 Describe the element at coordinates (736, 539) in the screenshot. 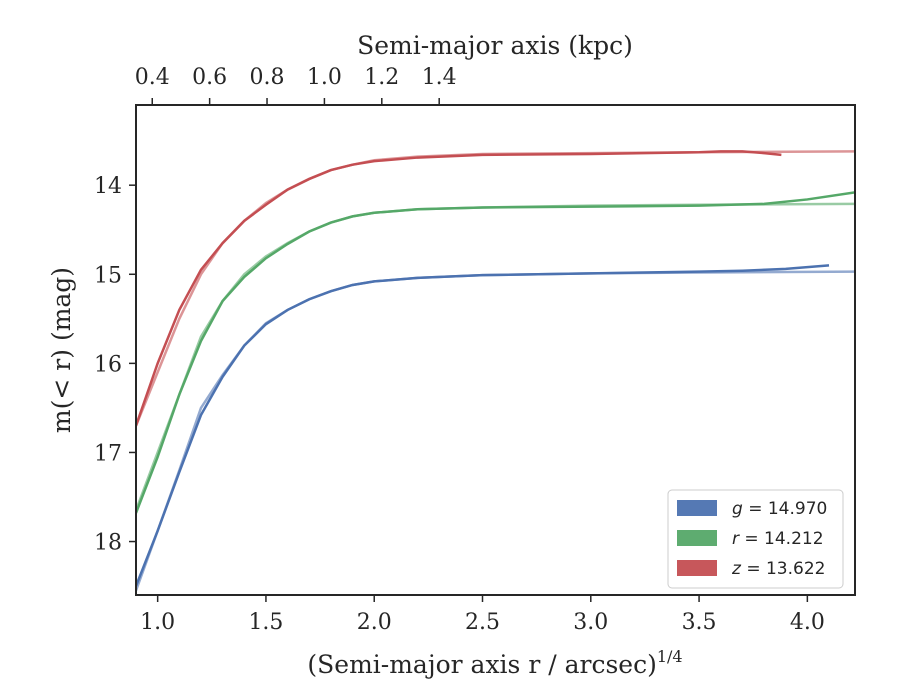

I see `legend-band: r` at that location.